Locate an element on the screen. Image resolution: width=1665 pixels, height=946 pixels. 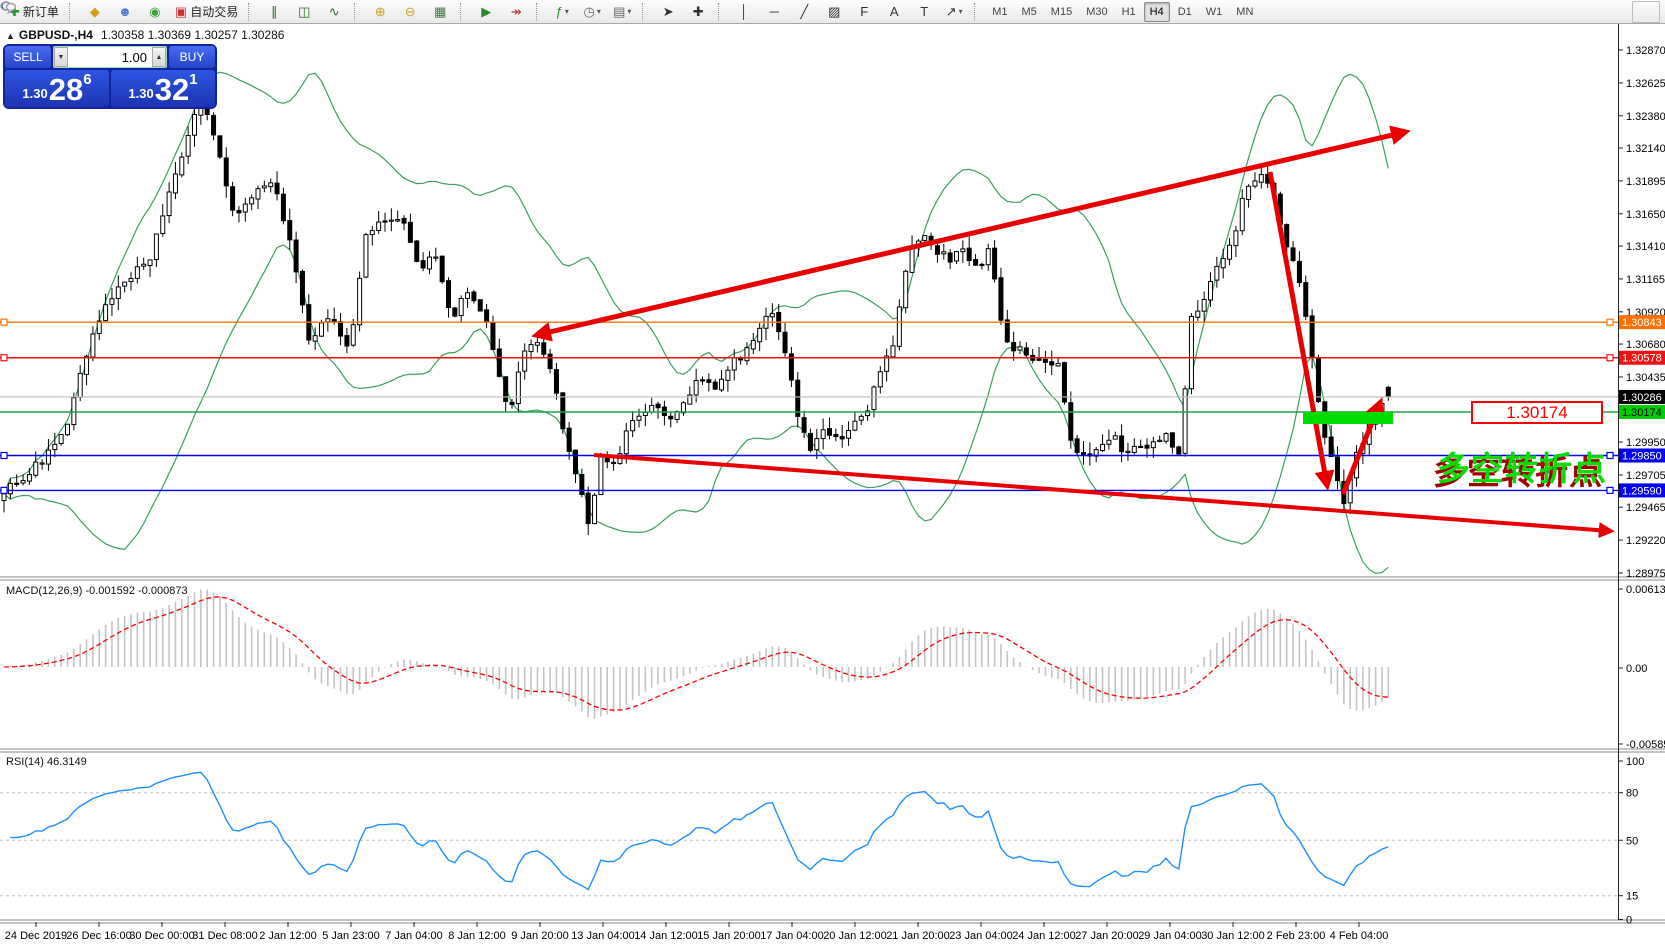
trendline-button: ╱ is located at coordinates (804, 12).